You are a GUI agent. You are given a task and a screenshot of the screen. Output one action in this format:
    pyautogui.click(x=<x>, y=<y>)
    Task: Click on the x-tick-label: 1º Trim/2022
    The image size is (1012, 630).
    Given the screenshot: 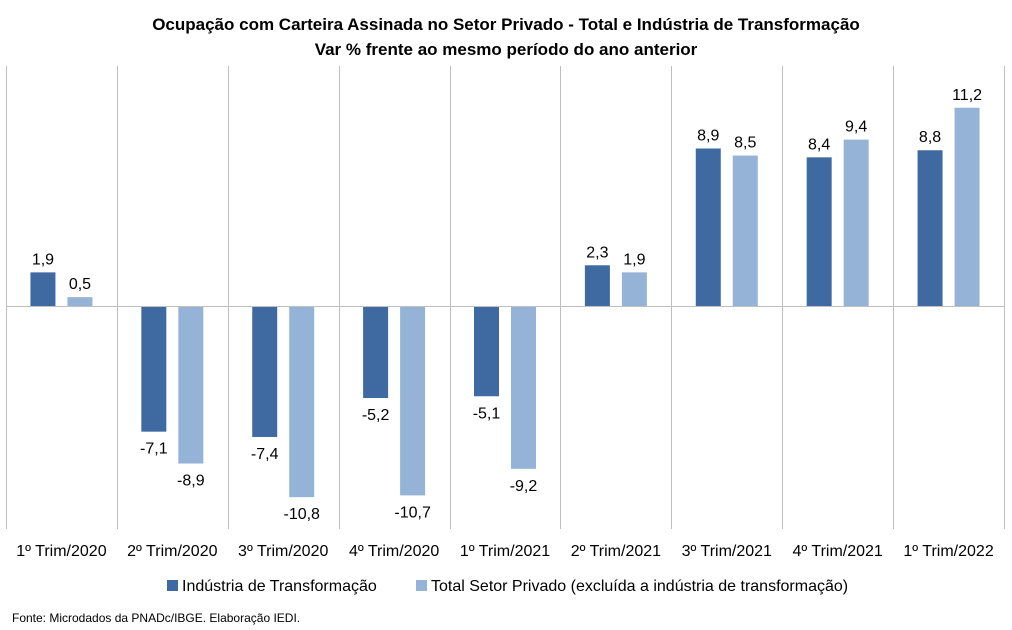 What is the action you would take?
    pyautogui.click(x=948, y=551)
    